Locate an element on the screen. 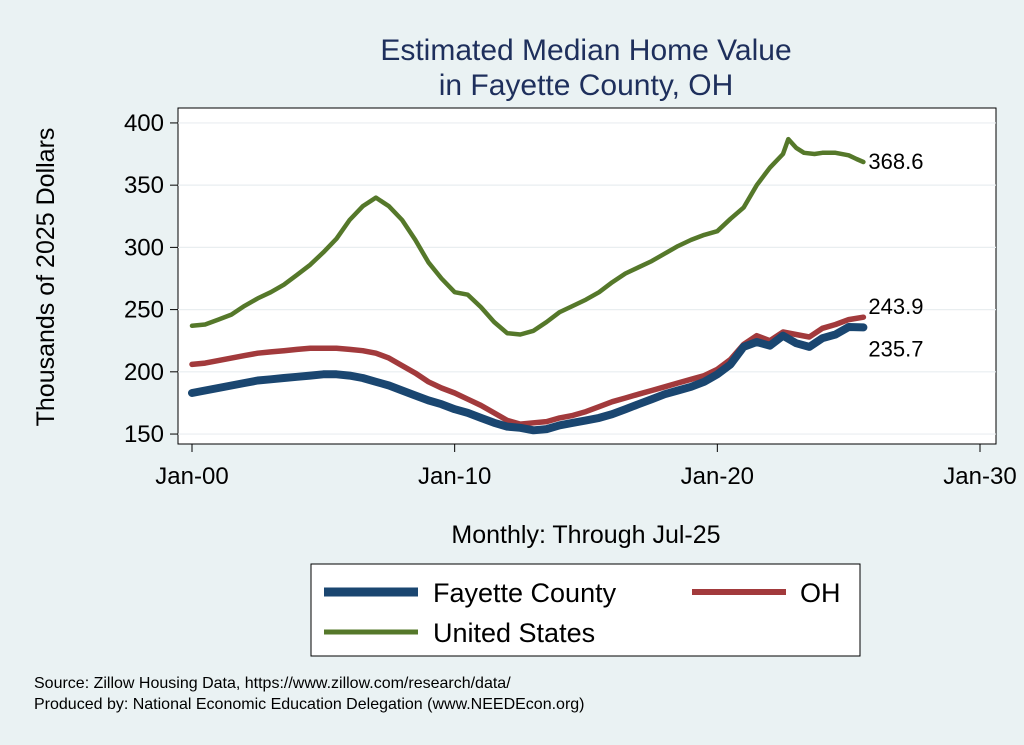  y-tick-label-300: 300 is located at coordinates (144, 247).